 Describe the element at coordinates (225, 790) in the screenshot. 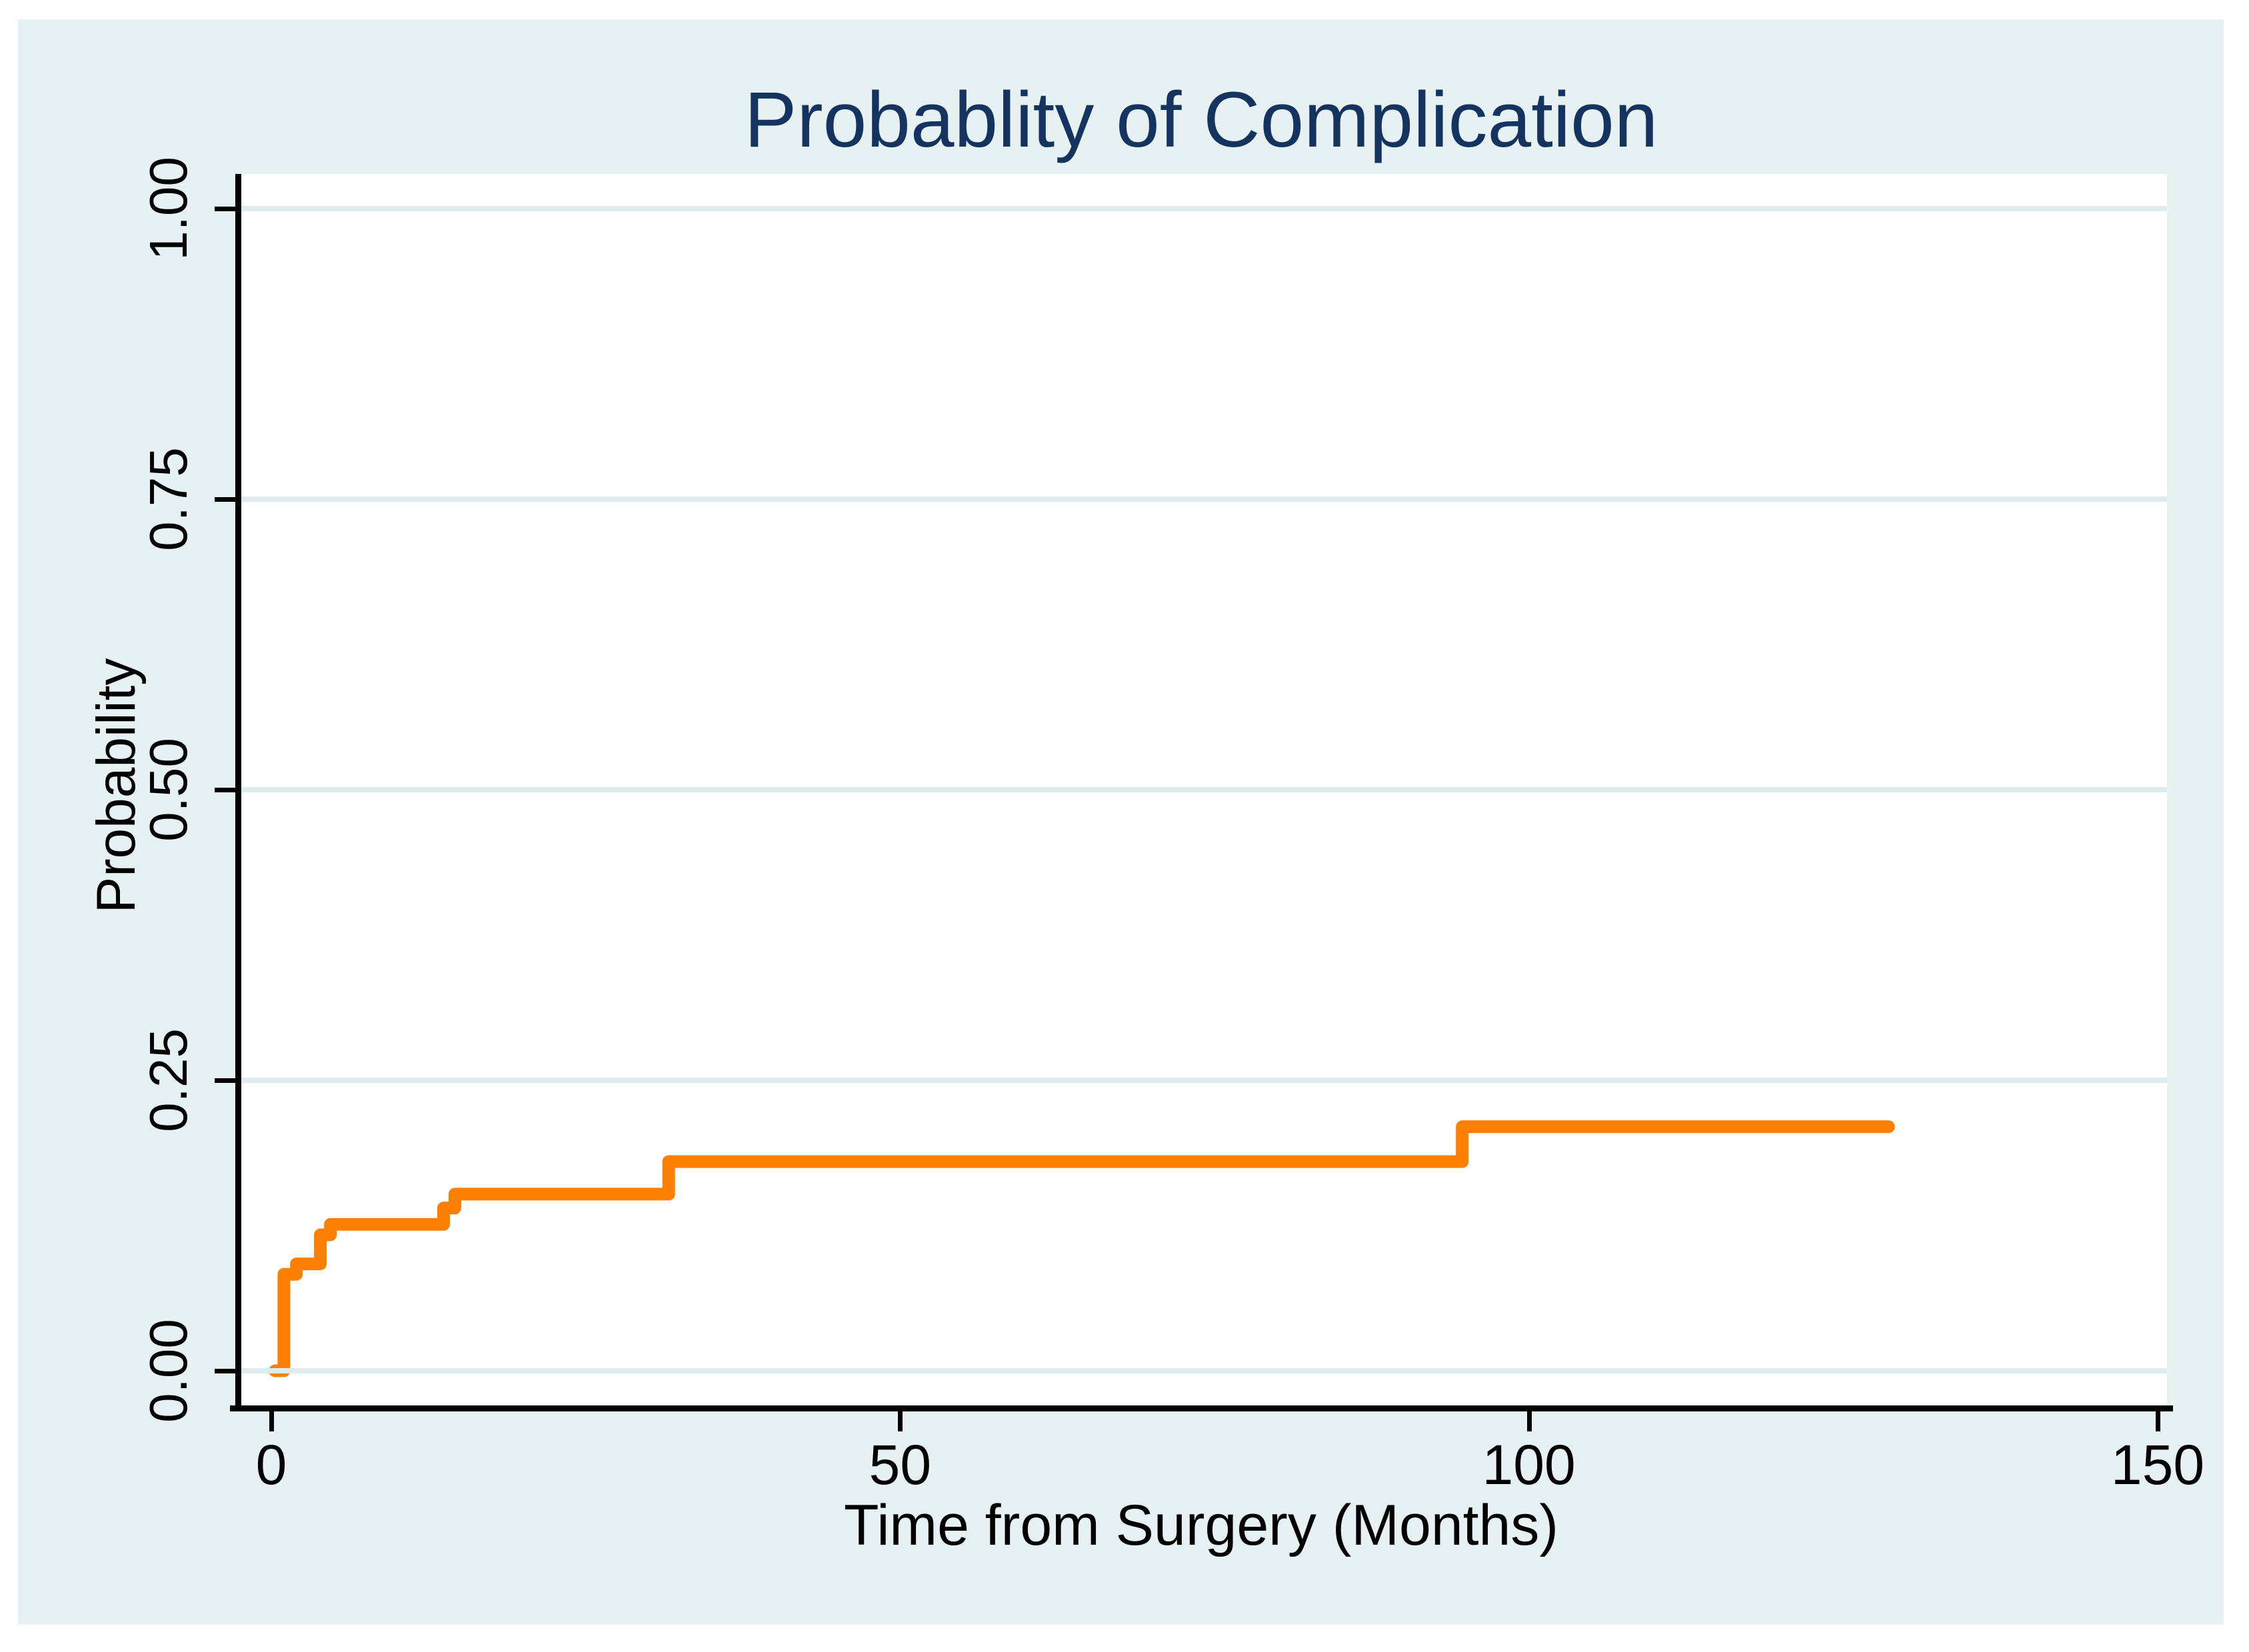

I see `y-tick-0.50` at that location.